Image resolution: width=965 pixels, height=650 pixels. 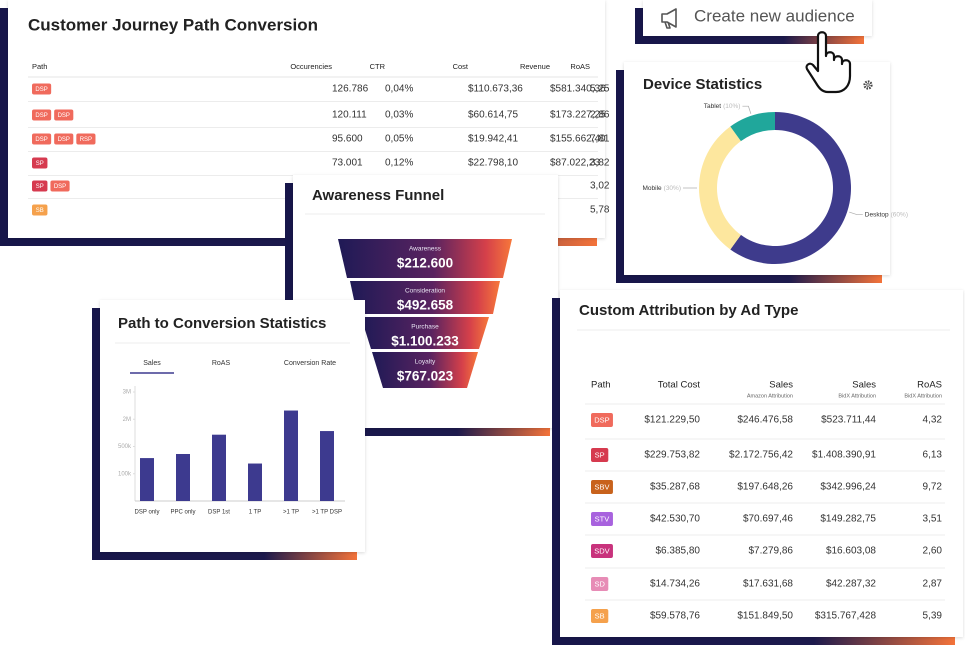 What do you see at coordinates (575, 163) in the screenshot?
I see `cell: $87.022,23` at bounding box center [575, 163].